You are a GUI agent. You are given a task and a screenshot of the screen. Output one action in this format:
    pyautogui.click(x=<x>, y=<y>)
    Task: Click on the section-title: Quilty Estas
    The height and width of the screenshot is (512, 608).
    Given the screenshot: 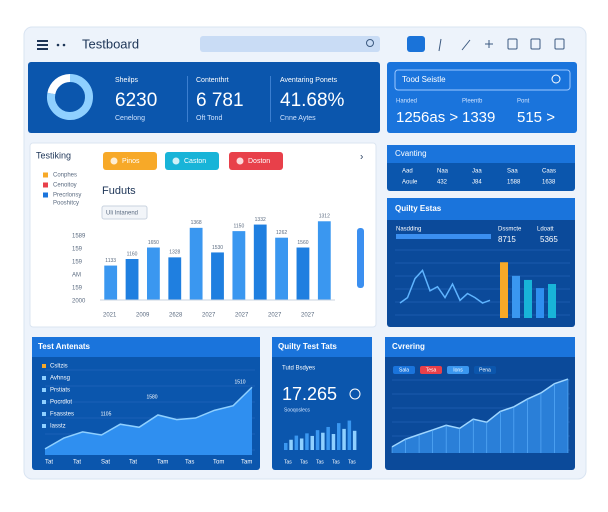 What is the action you would take?
    pyautogui.click(x=418, y=208)
    